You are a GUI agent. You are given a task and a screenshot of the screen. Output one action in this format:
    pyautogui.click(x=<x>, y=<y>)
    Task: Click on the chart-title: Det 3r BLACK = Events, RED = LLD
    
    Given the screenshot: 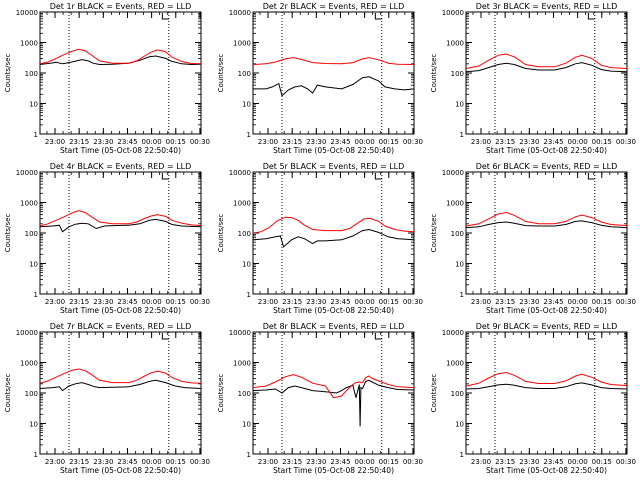 What is the action you would take?
    pyautogui.click(x=547, y=6)
    